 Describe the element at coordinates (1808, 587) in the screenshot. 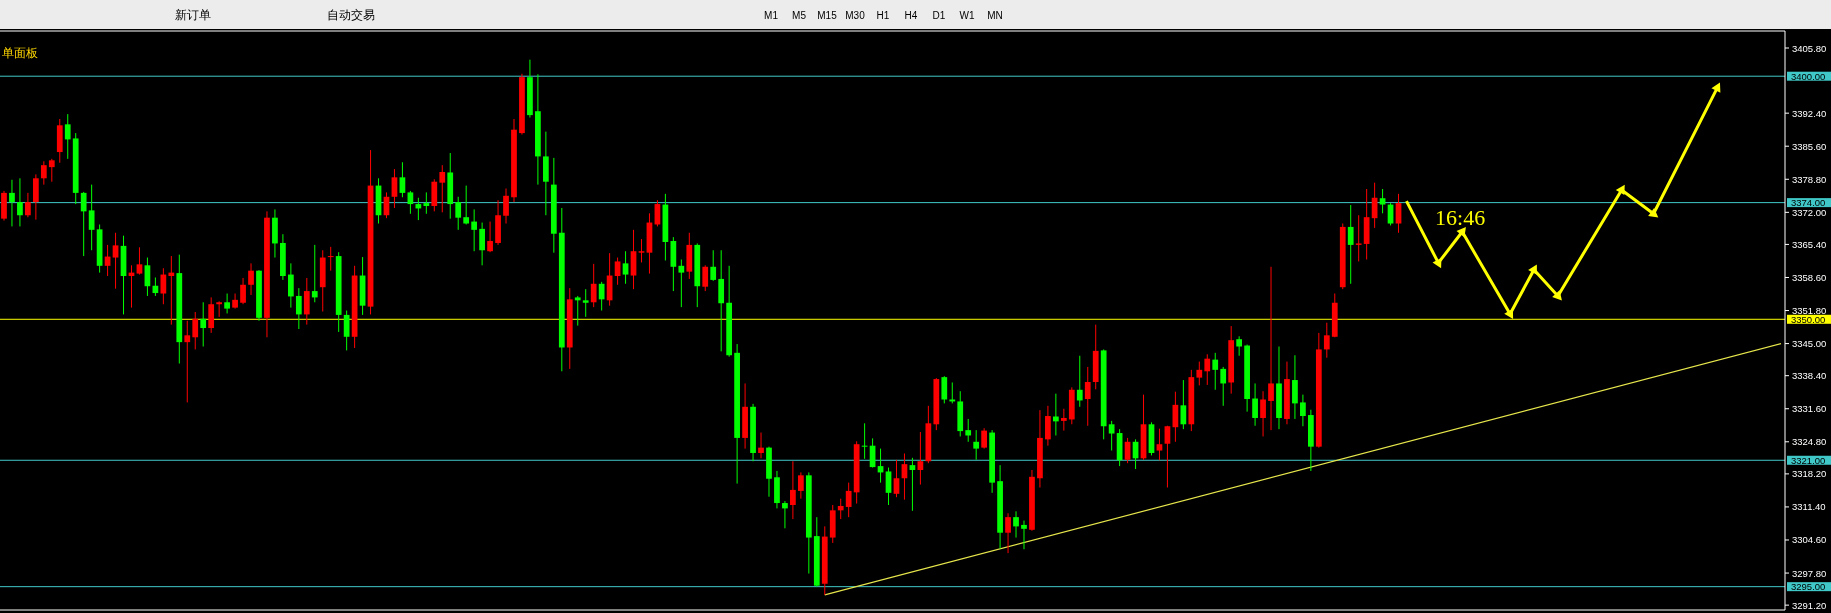

I see `ref-line-label: 3295.00` at that location.